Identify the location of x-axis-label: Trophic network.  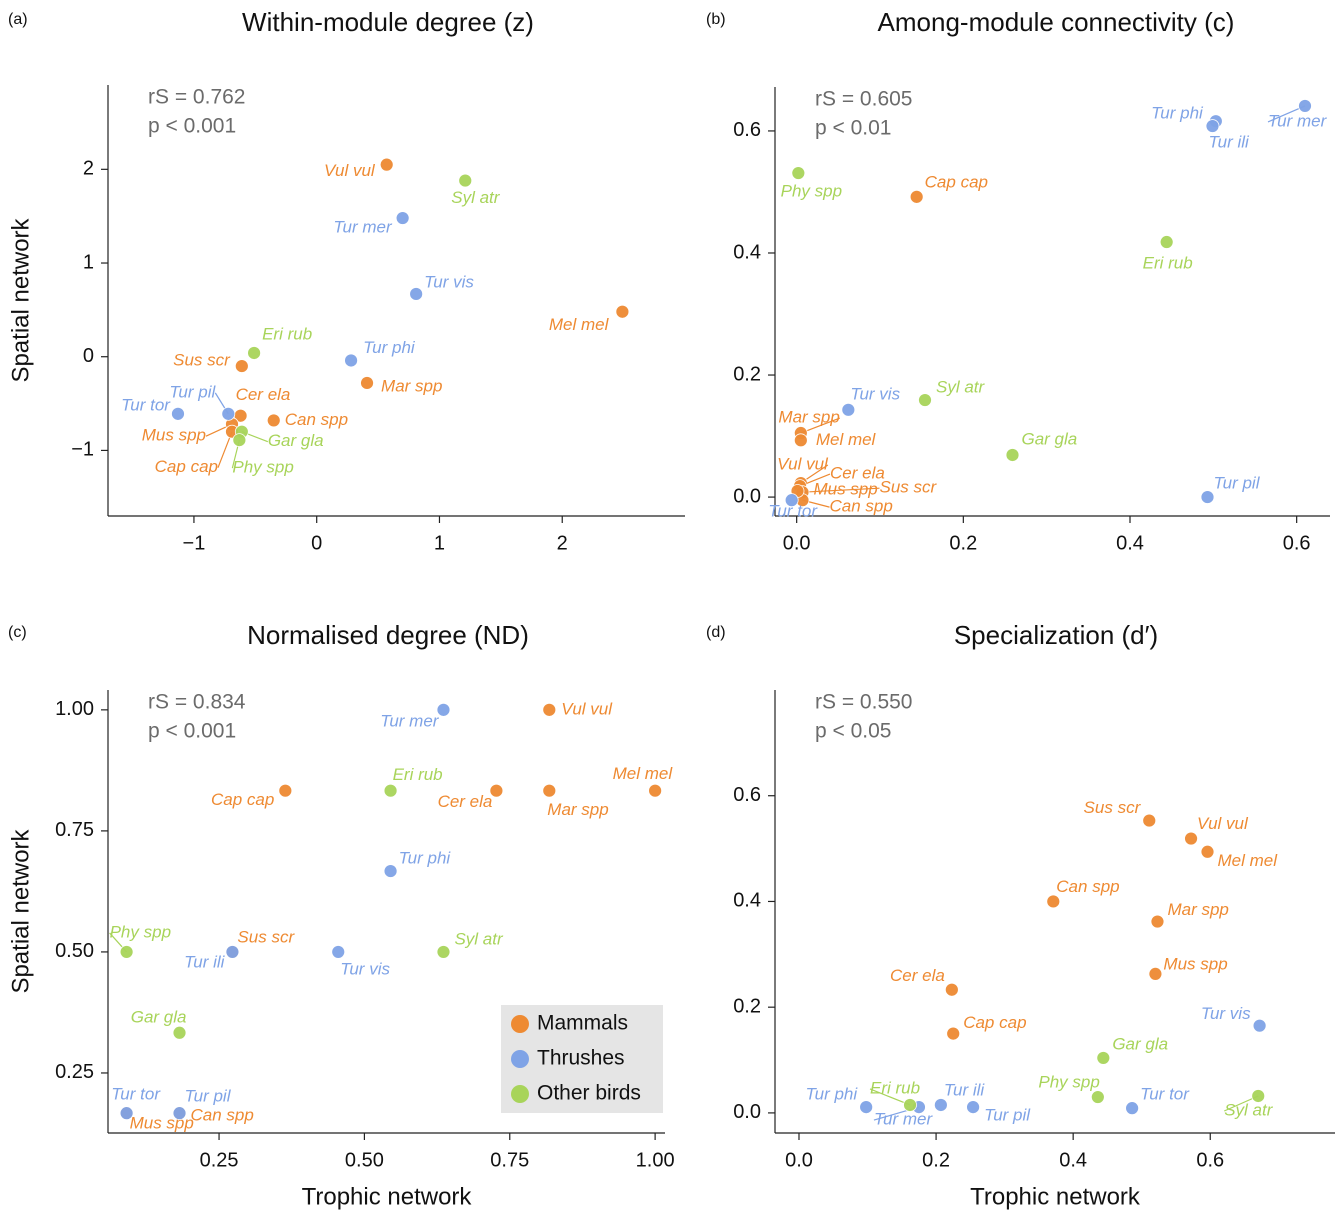
(387, 1196).